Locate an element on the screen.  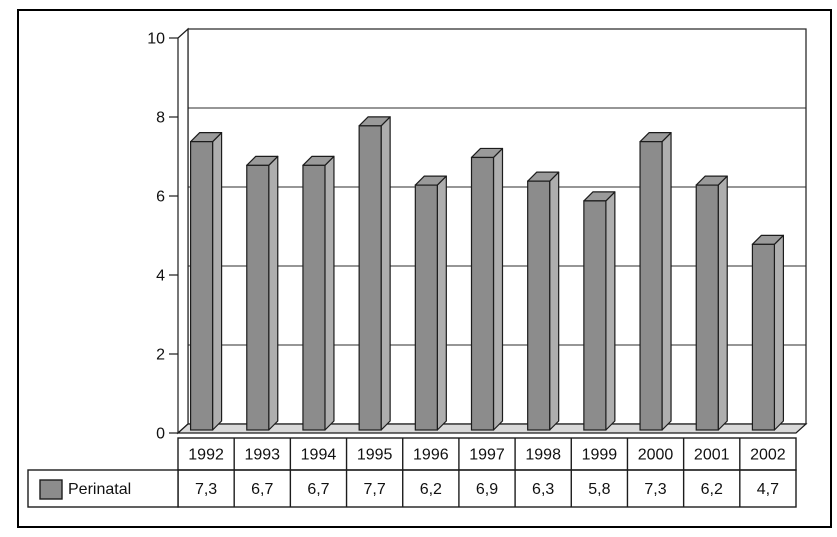
value-cell-1994: 6,7 is located at coordinates (318, 489).